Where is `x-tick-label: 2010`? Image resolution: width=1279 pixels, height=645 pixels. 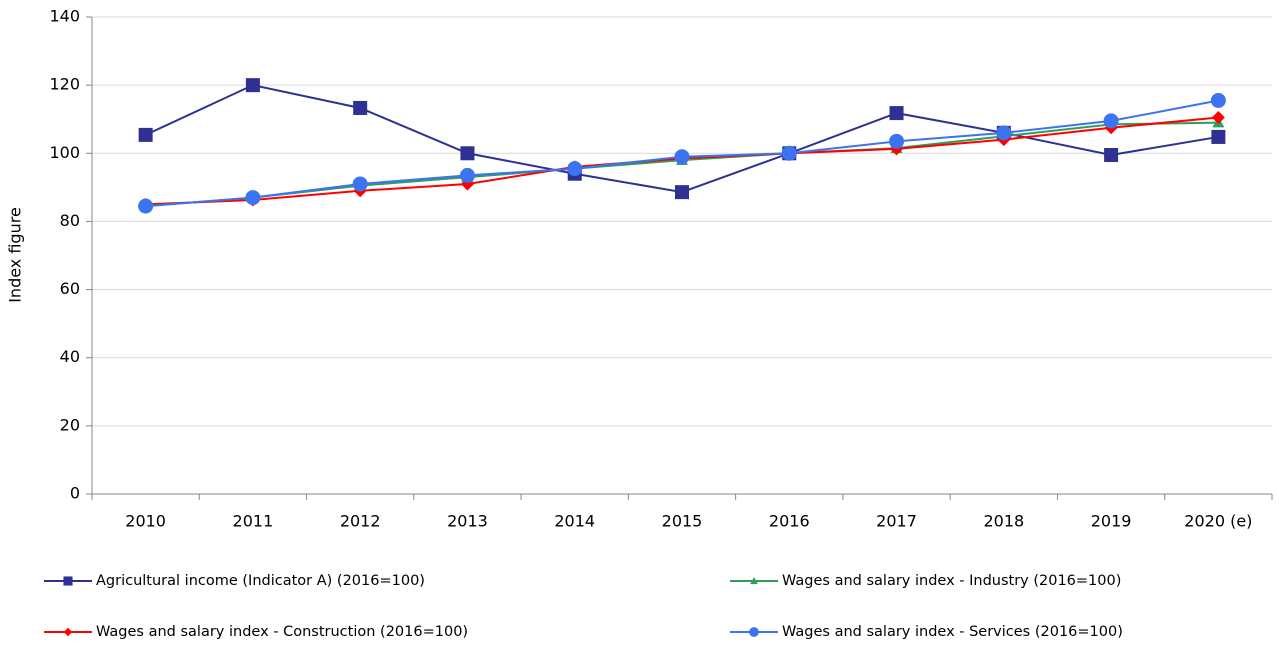
x-tick-label: 2010 is located at coordinates (145, 521).